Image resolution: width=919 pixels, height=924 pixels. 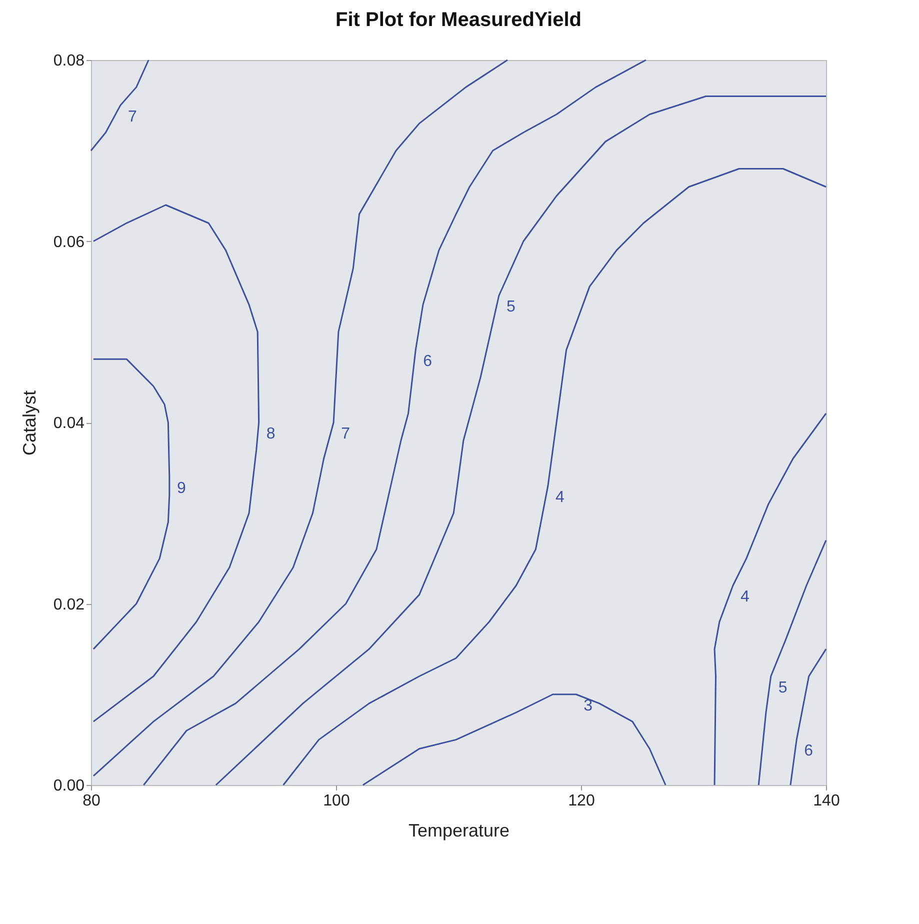 What do you see at coordinates (588, 705) in the screenshot?
I see `series-label: 3` at bounding box center [588, 705].